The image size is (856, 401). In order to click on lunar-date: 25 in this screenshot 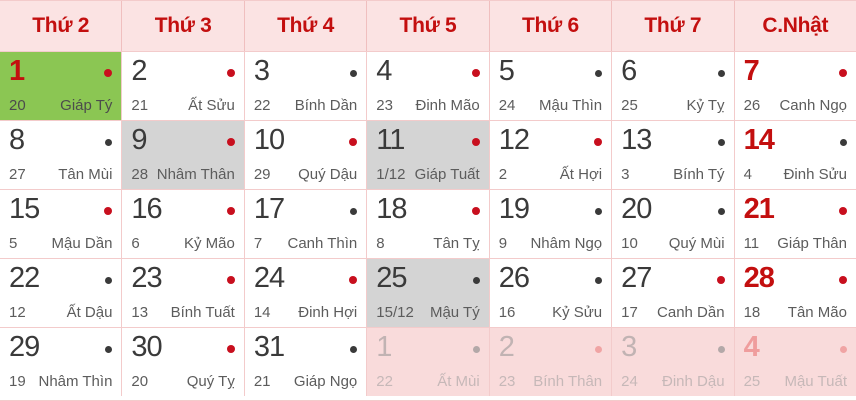, I will do `click(752, 381)`.